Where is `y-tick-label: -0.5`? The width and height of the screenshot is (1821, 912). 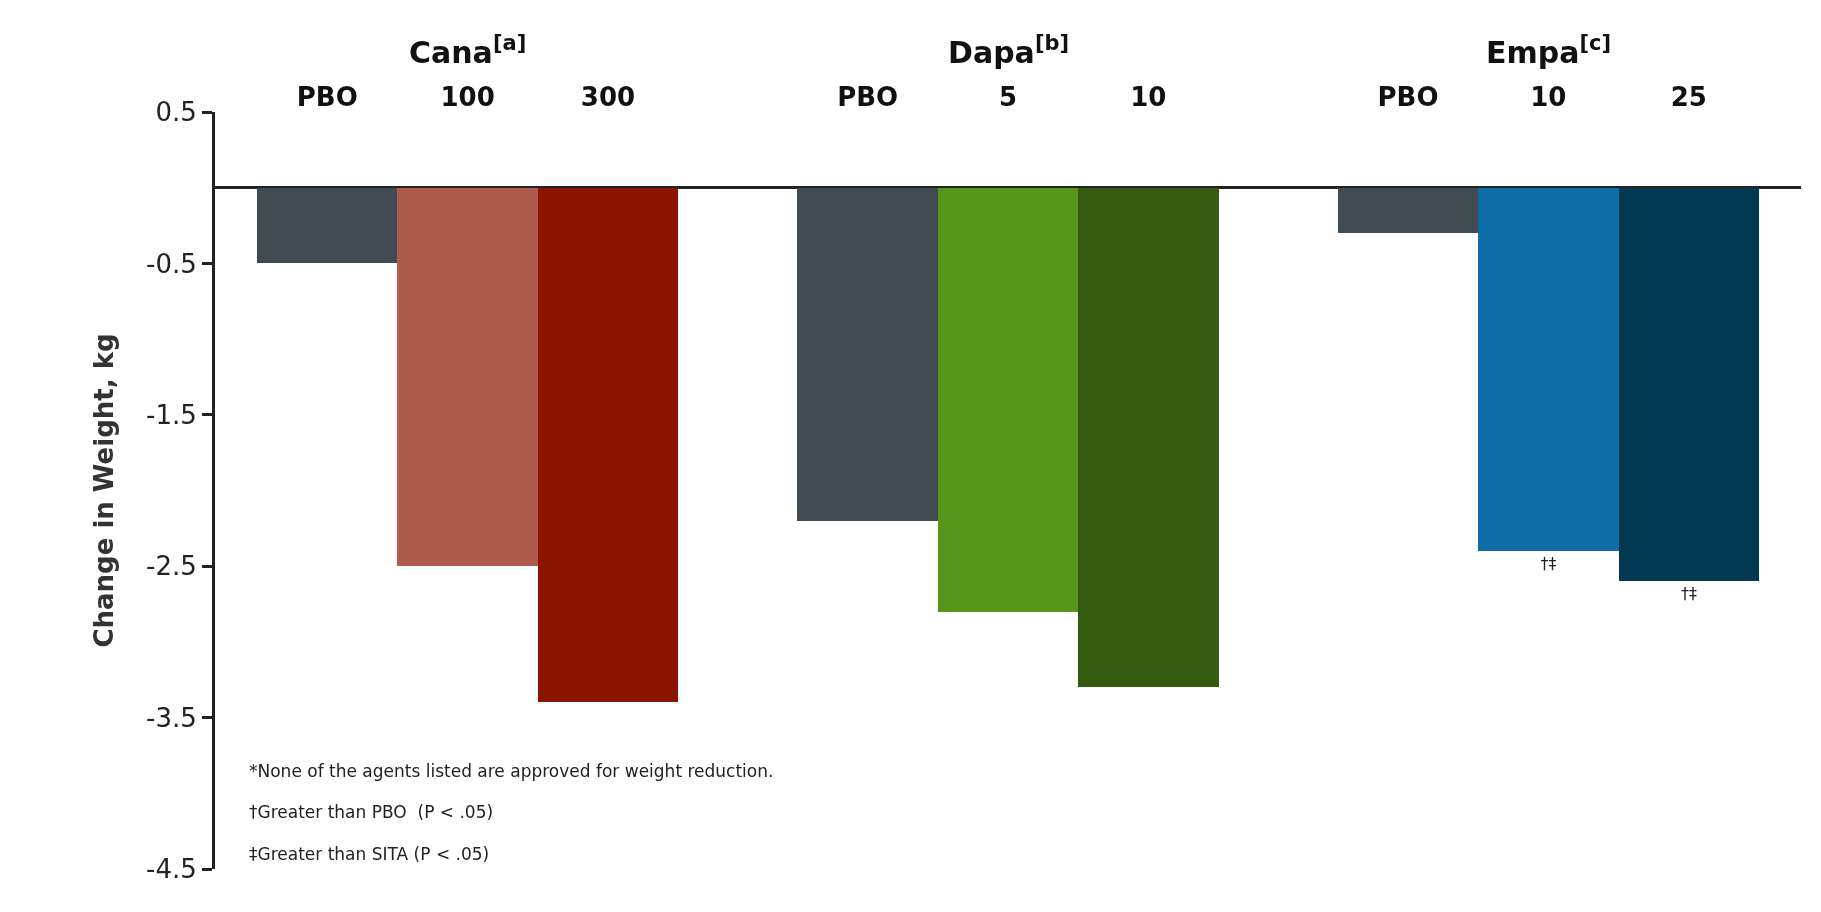 y-tick-label: -0.5 is located at coordinates (171, 263).